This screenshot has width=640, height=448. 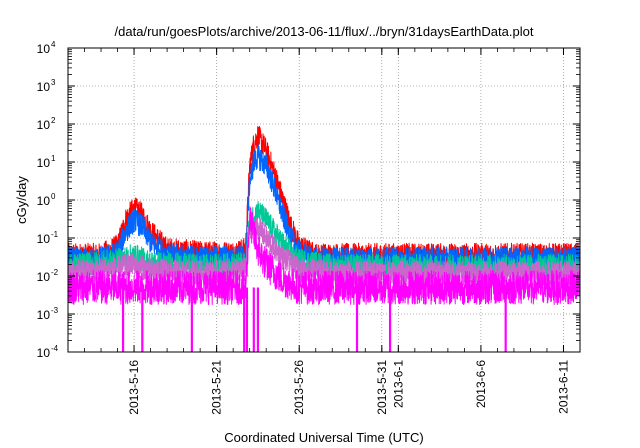 What do you see at coordinates (217, 387) in the screenshot?
I see `x-tick-label: 2013-5-21` at bounding box center [217, 387].